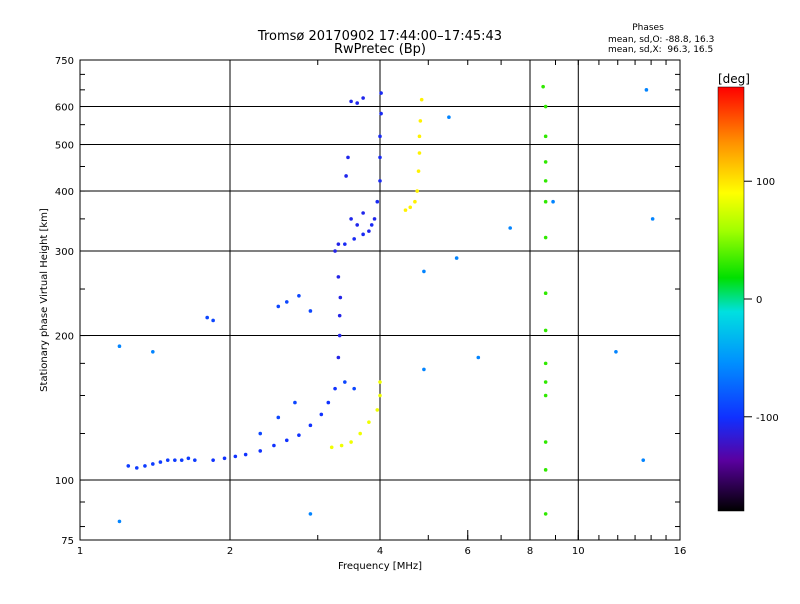 This screenshot has height=604, width=800. What do you see at coordinates (230, 551) in the screenshot?
I see `x-tick-label: 2` at bounding box center [230, 551].